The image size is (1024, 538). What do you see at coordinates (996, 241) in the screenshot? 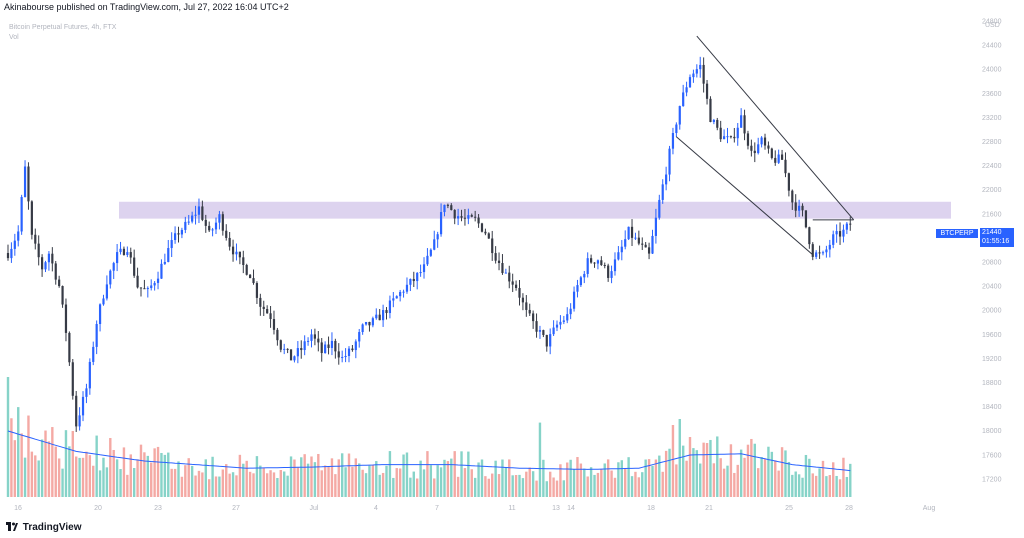
I see `price-tag-countdown: 01:55:16` at bounding box center [996, 241].